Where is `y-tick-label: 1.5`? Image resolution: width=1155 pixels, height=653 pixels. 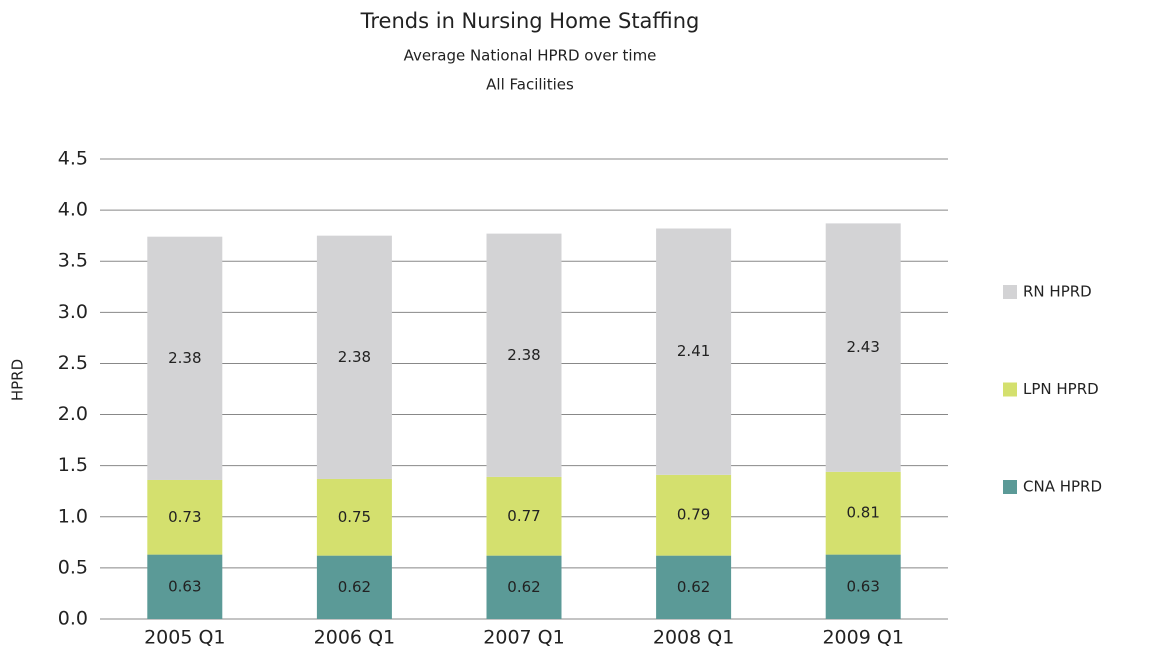
y-tick-label: 1.5 is located at coordinates (73, 465).